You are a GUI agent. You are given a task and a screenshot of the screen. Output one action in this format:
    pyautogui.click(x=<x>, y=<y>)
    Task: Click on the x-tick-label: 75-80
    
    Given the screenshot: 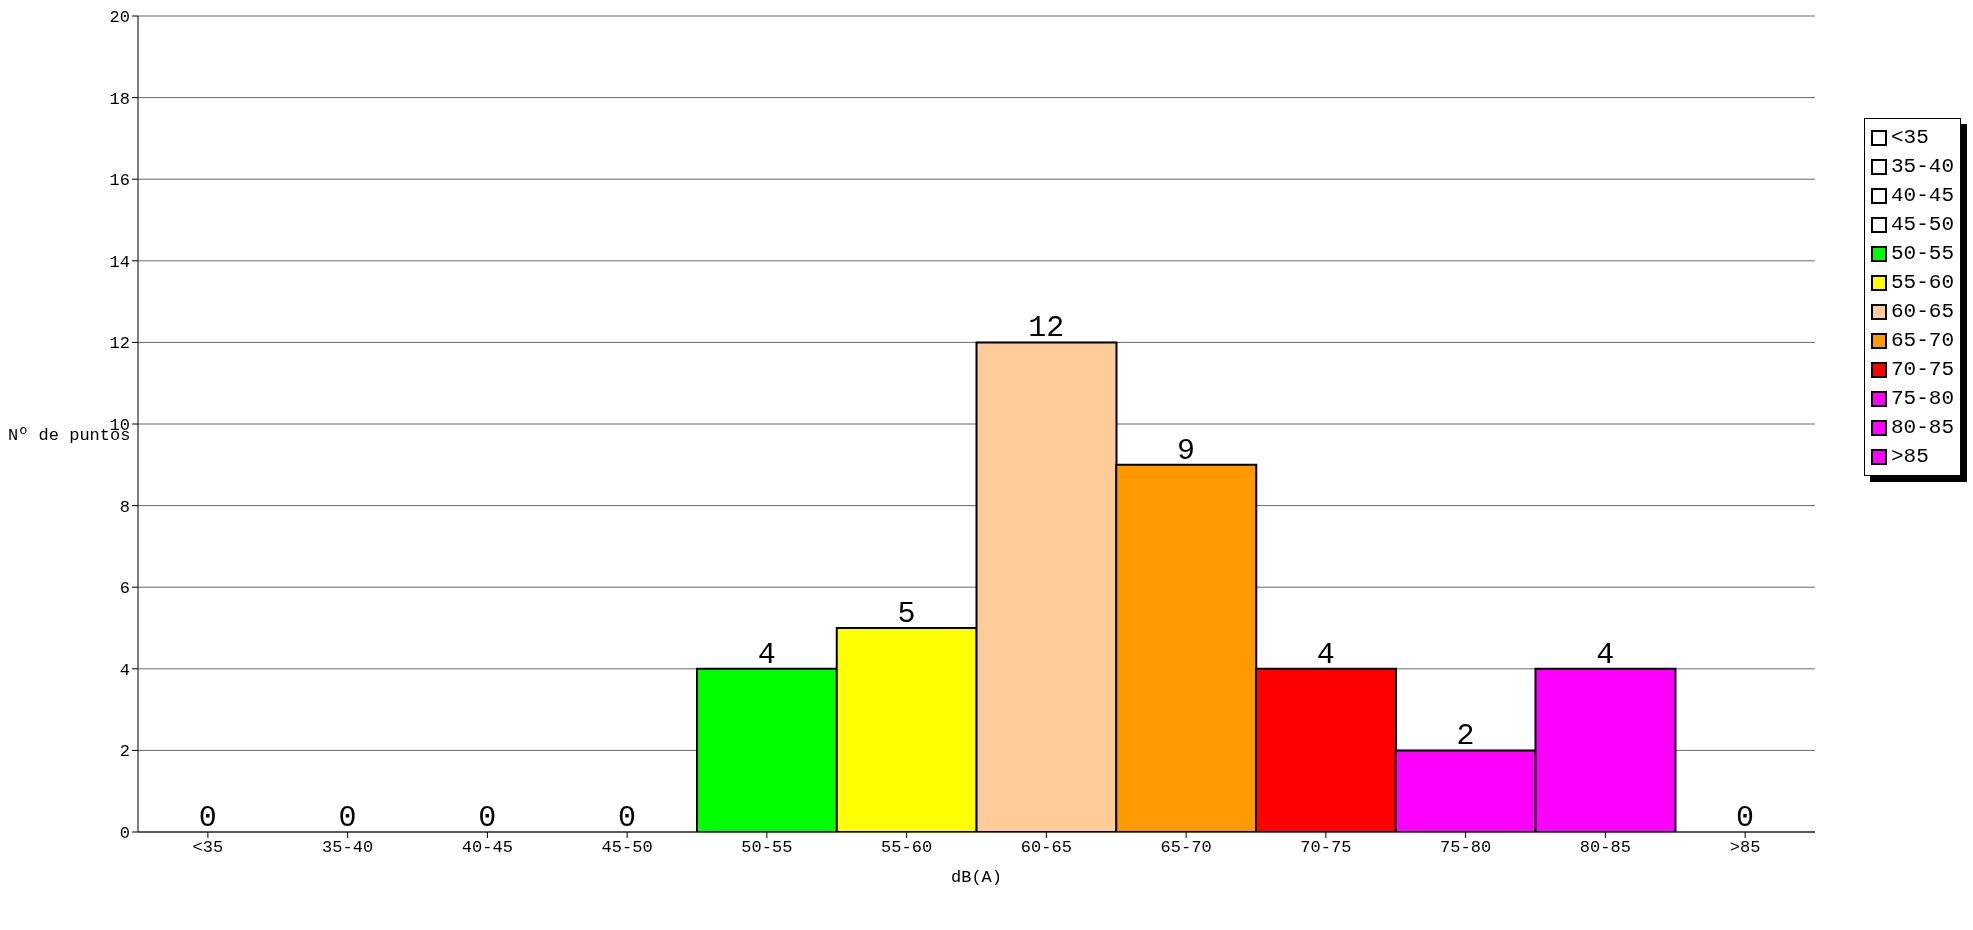 What is the action you would take?
    pyautogui.click(x=1466, y=848)
    